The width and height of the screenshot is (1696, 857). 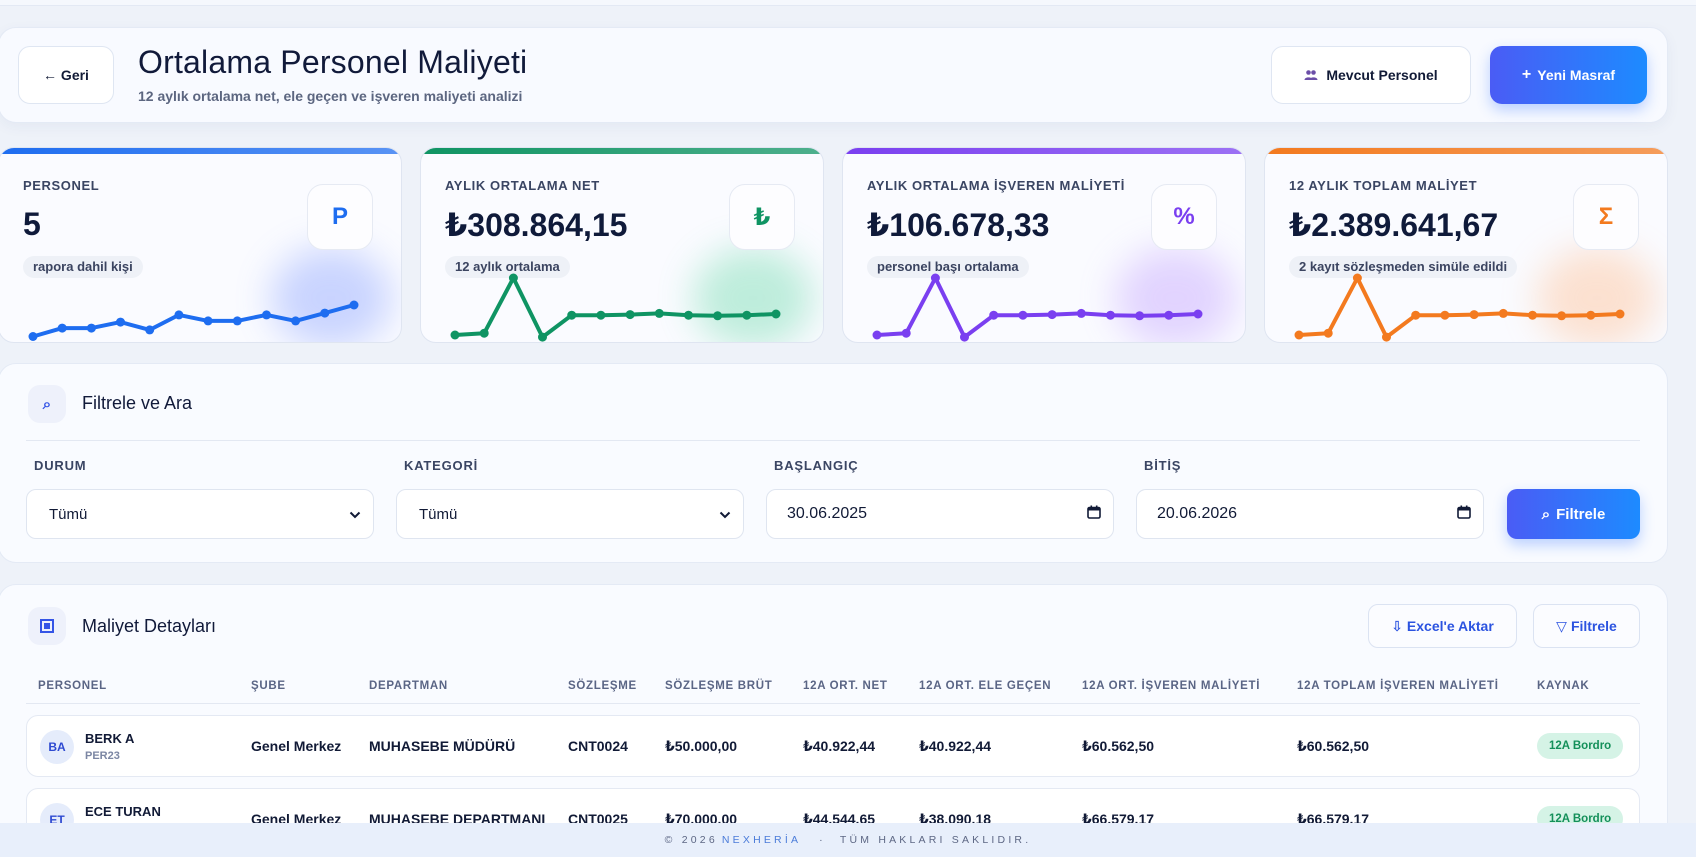 What do you see at coordinates (340, 217) in the screenshot?
I see `stat-icon: P` at bounding box center [340, 217].